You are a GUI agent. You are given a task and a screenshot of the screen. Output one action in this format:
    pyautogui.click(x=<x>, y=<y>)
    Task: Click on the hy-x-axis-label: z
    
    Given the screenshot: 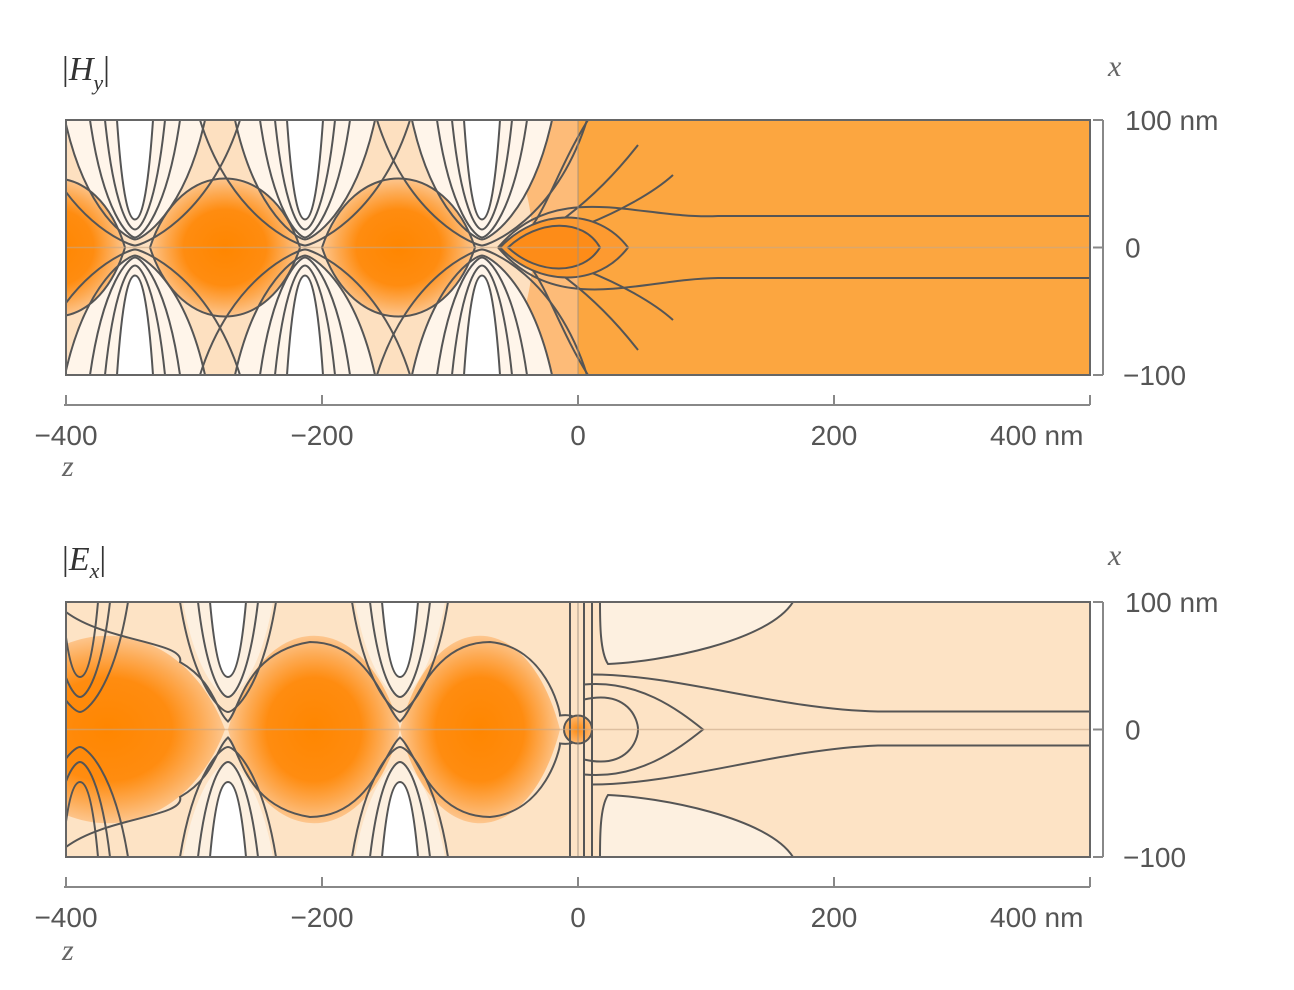 What is the action you would take?
    pyautogui.click(x=67, y=466)
    